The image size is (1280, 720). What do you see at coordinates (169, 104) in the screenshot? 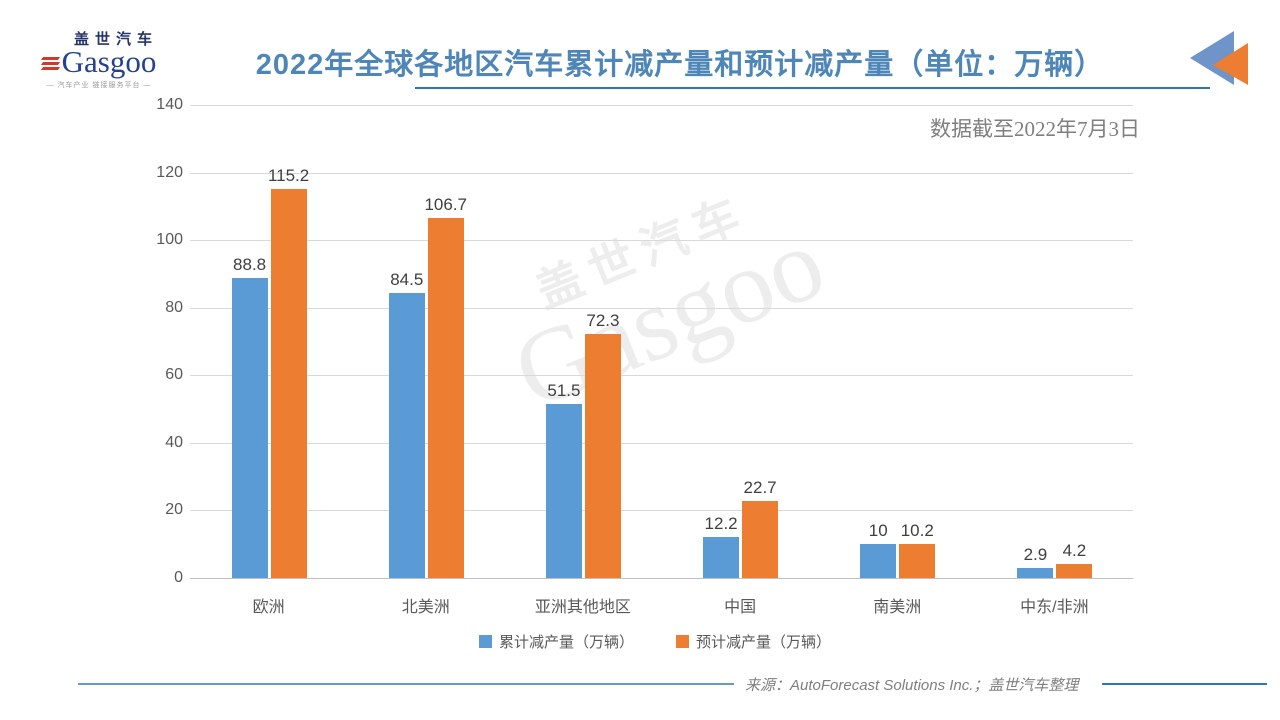
I see `y-axis-tick-label: 140` at bounding box center [169, 104].